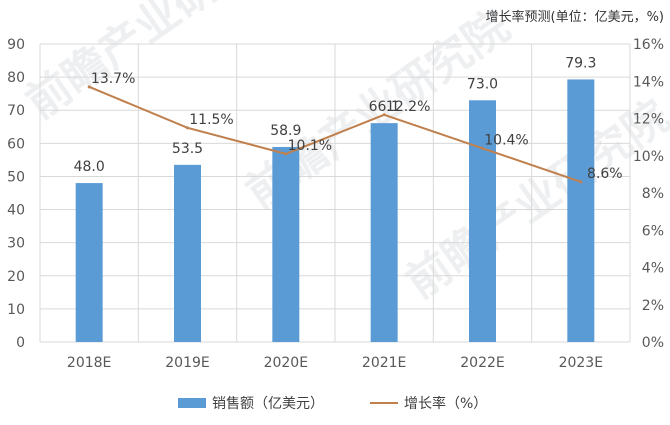  I want to click on svg-text: 前瞻产业研究院, so click(158, 64).